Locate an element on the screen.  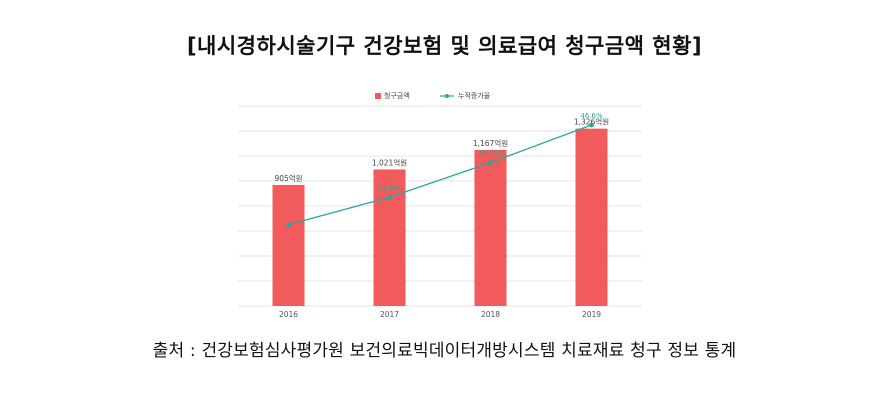
legend-swatch-bar is located at coordinates (378, 96).